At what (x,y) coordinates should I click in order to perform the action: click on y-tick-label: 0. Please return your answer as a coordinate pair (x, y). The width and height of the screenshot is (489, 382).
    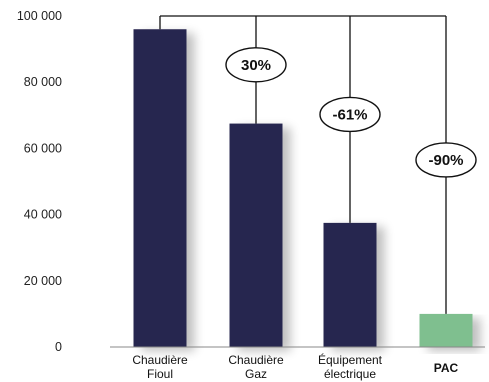
    Looking at the image, I should click on (58, 347).